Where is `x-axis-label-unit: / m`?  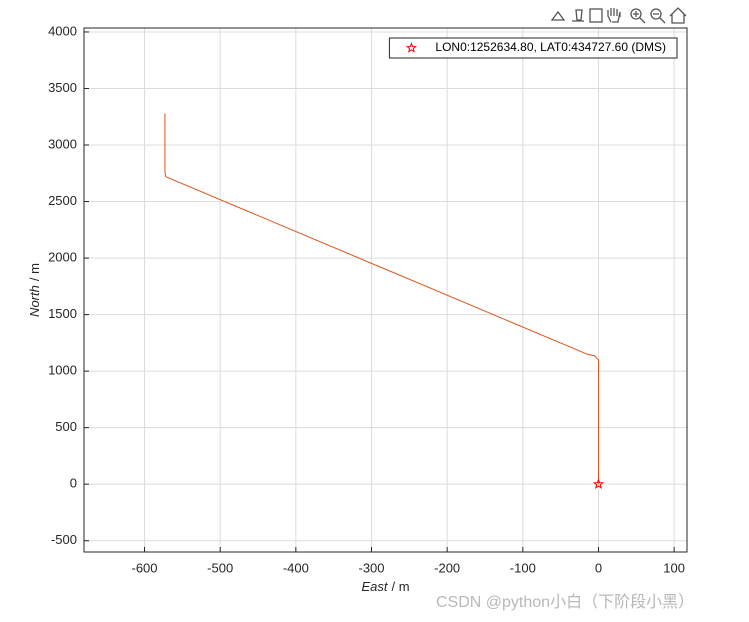
x-axis-label-unit: / m is located at coordinates (400, 586).